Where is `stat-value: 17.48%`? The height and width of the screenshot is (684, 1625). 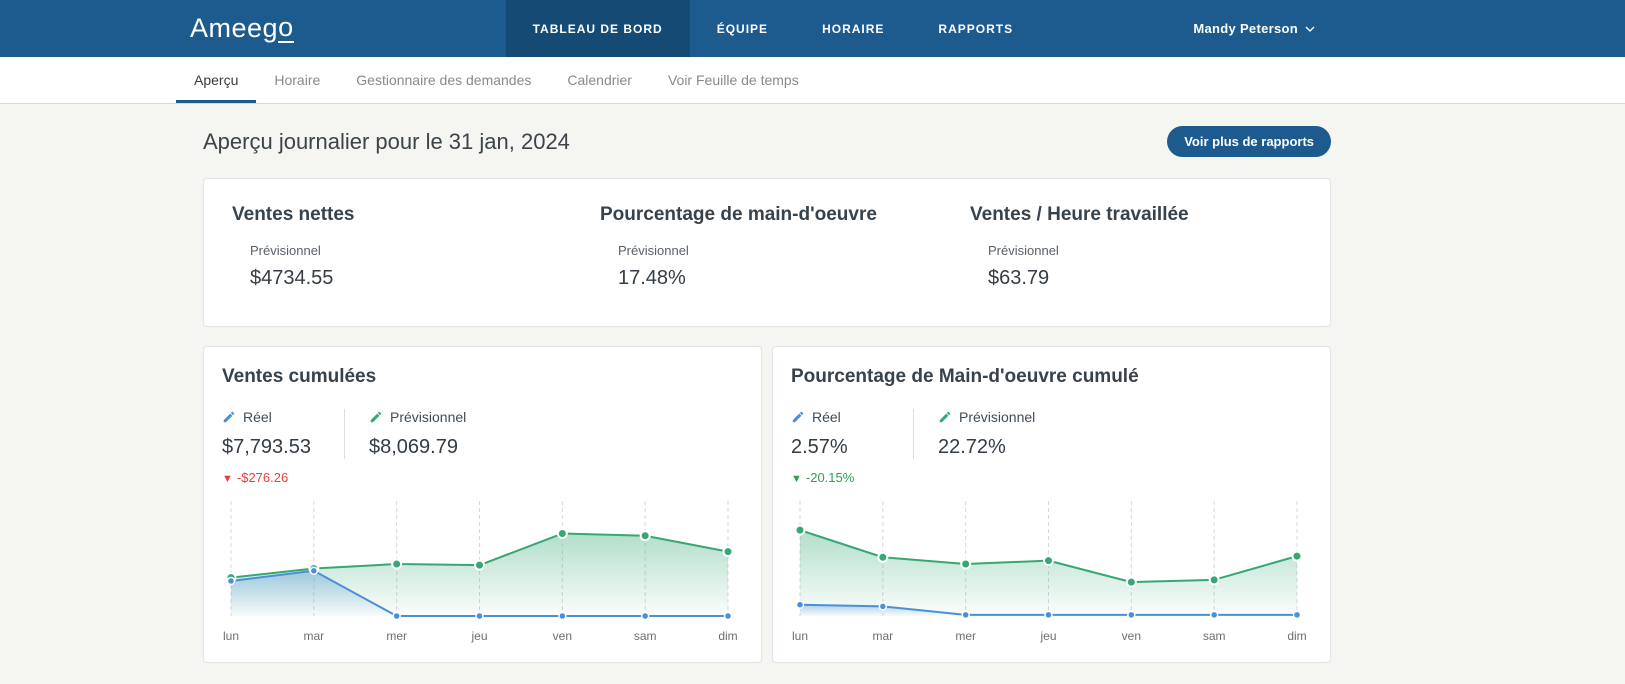 stat-value: 17.48% is located at coordinates (652, 278).